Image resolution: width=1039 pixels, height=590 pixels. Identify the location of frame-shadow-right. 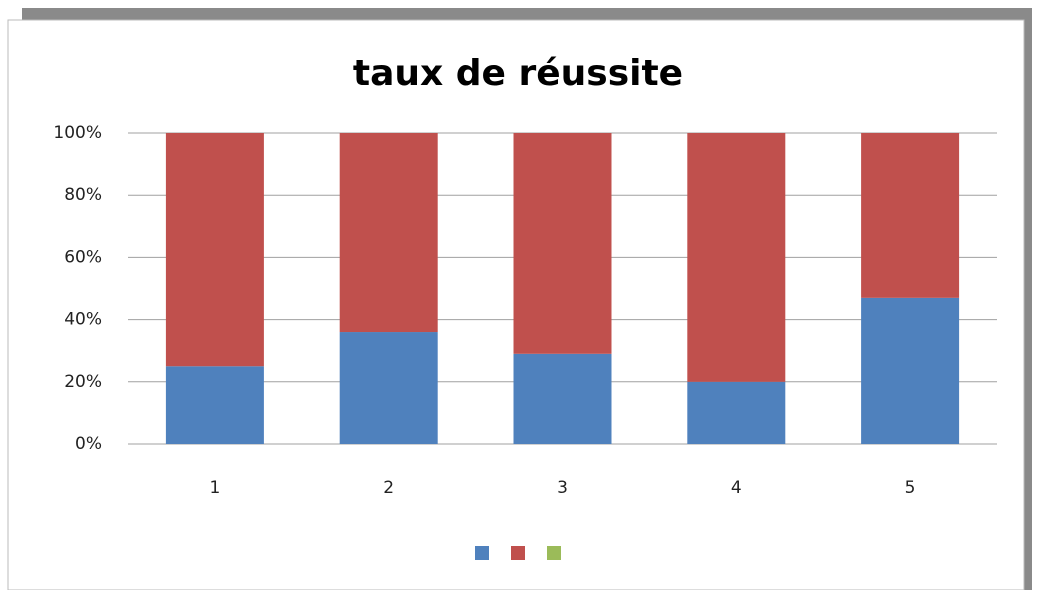
(1028, 299).